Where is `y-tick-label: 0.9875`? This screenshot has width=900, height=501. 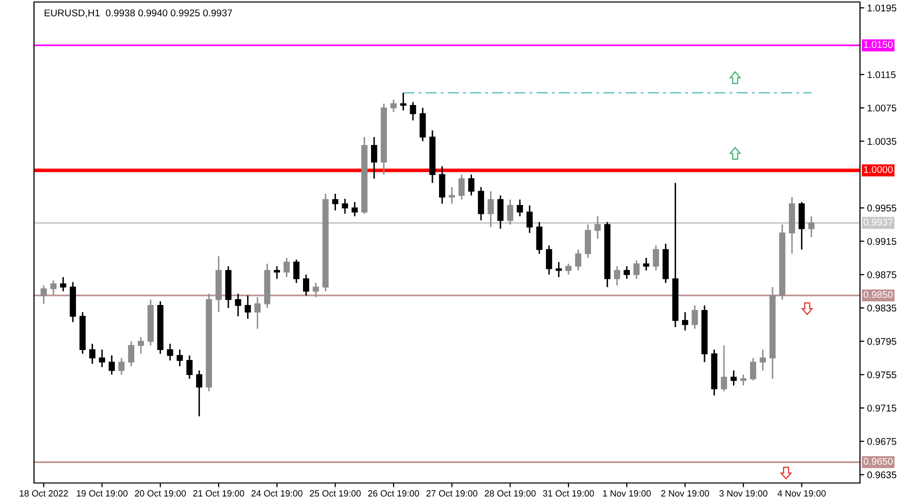 y-tick-label: 0.9875 is located at coordinates (881, 274).